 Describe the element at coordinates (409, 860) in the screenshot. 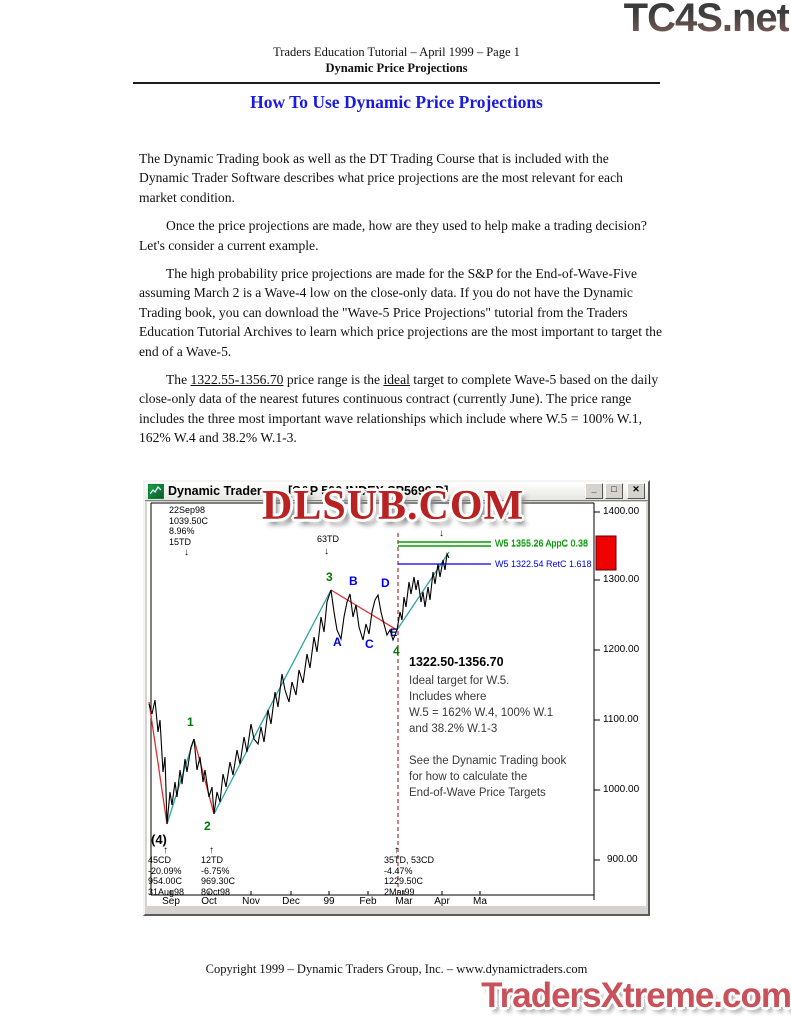

I see `stat-line: 35TD, 53CD` at that location.